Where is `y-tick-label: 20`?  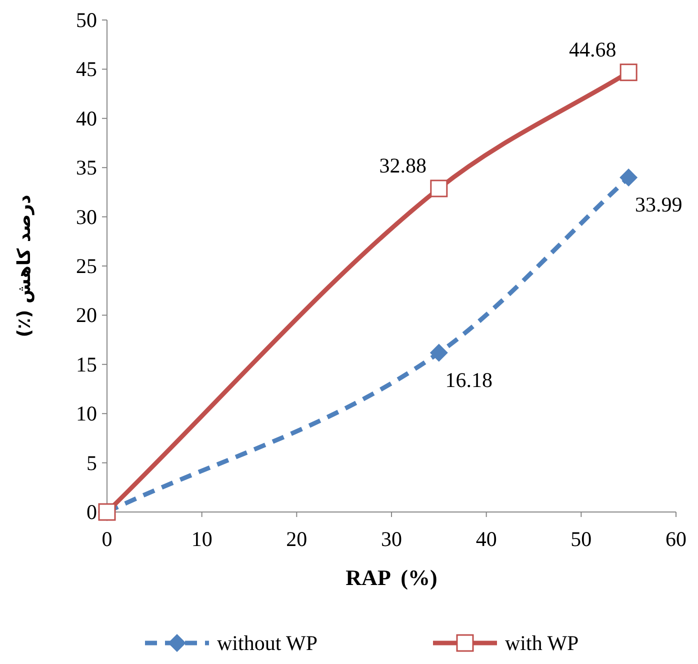
y-tick-label: 20 is located at coordinates (86, 315).